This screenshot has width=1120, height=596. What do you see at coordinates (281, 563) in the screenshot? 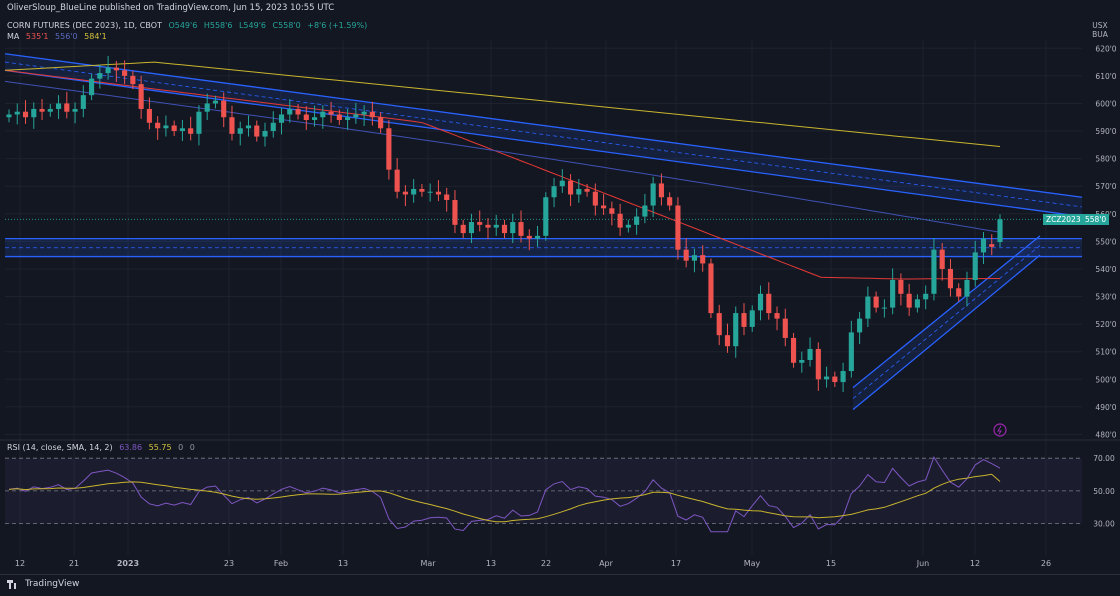
I see `time-tick: Feb` at bounding box center [281, 563].